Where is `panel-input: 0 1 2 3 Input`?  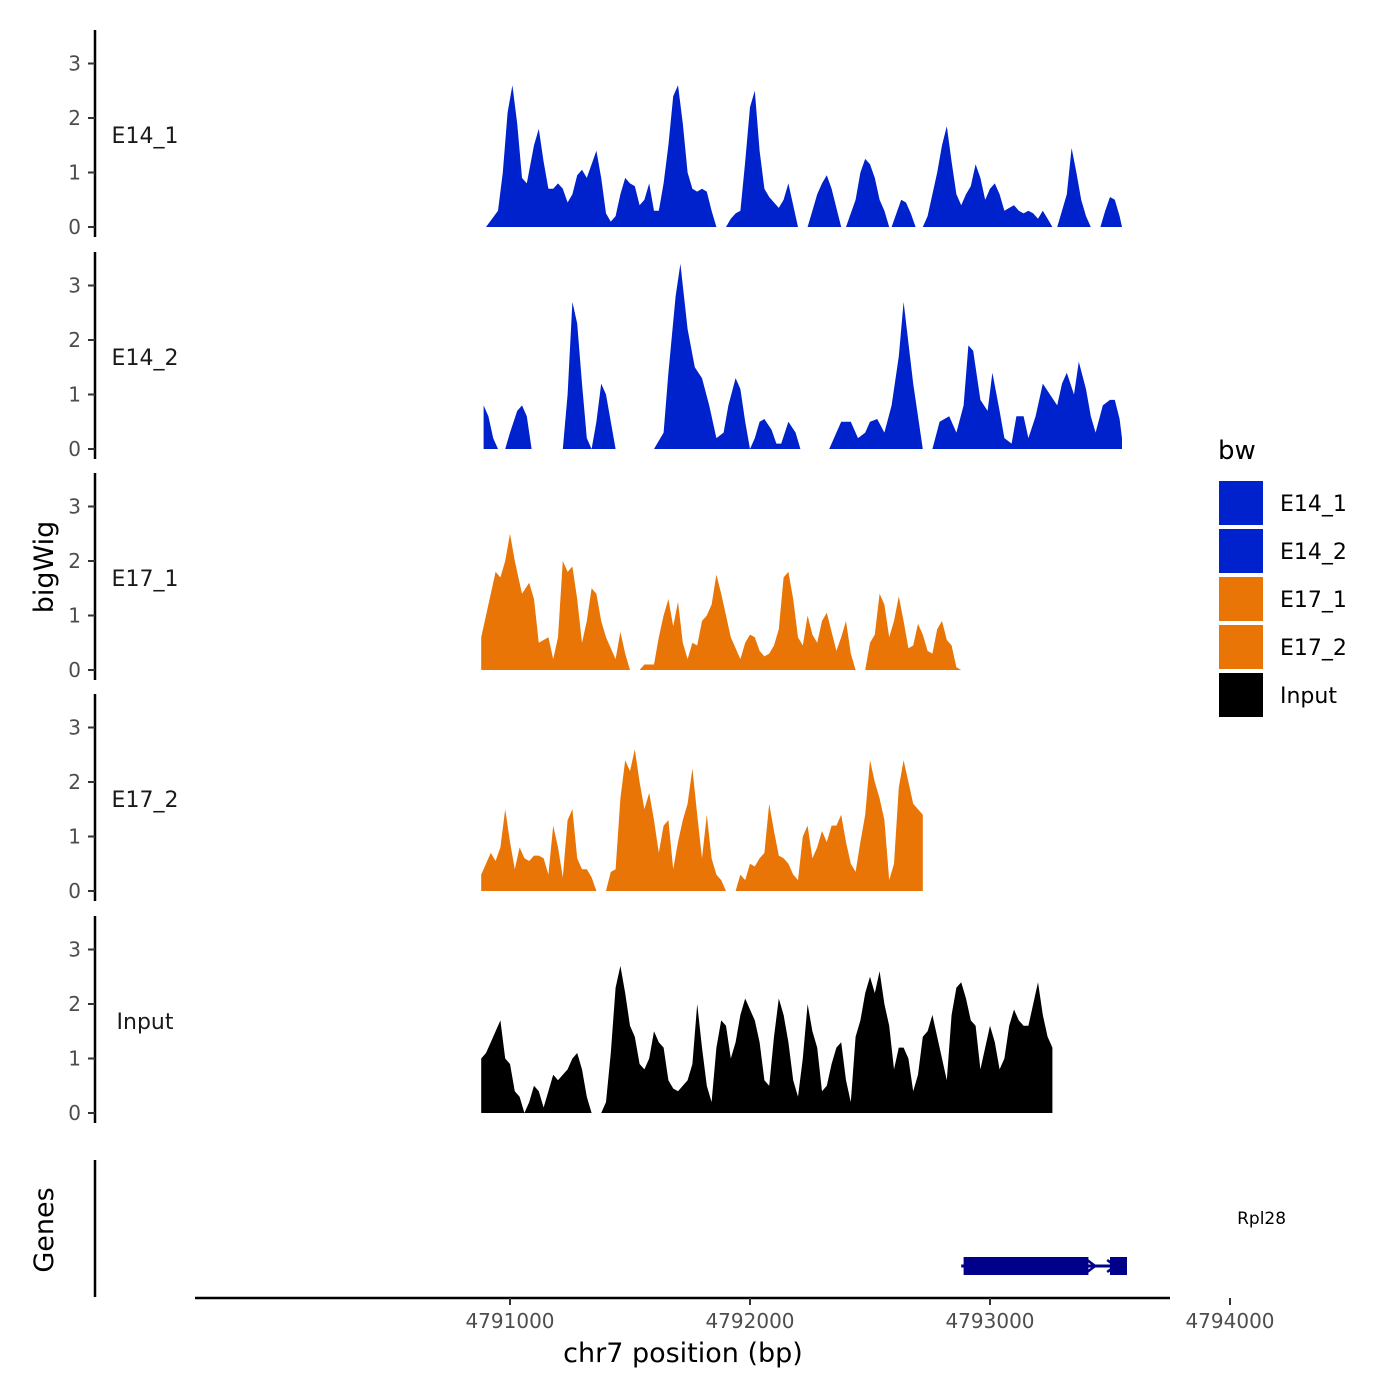 panel-input: 0 1 2 3 Input is located at coordinates (560, 1020).